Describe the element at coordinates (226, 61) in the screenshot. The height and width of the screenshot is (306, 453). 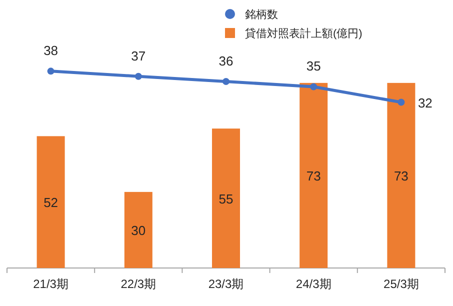
I see `data-label: 36` at that location.